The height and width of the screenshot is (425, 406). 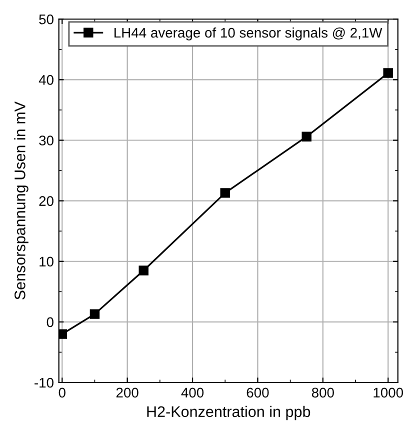 I want to click on y-tick-label: 0, so click(x=50, y=322).